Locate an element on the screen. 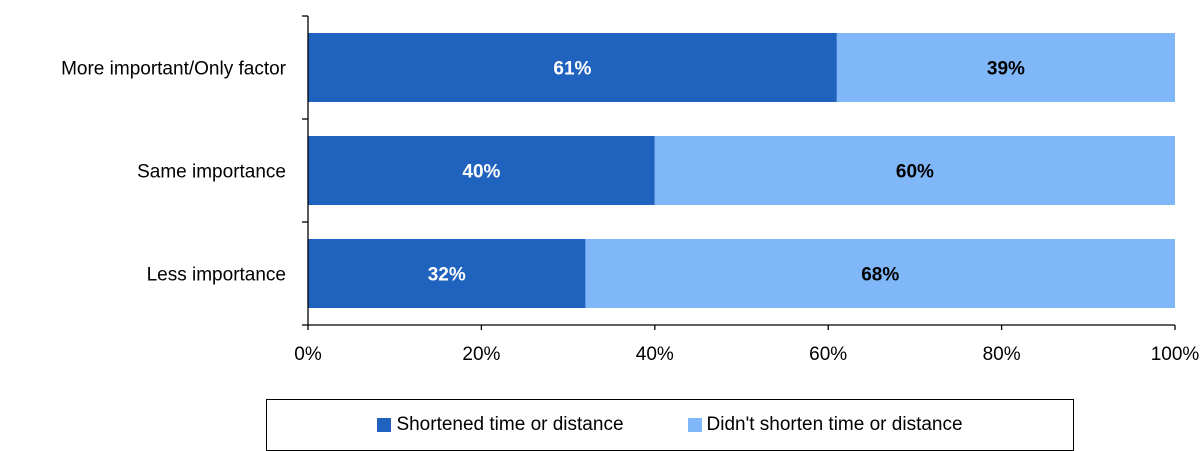 The height and width of the screenshot is (451, 1203). category-label: More important/Only factor is located at coordinates (174, 69).